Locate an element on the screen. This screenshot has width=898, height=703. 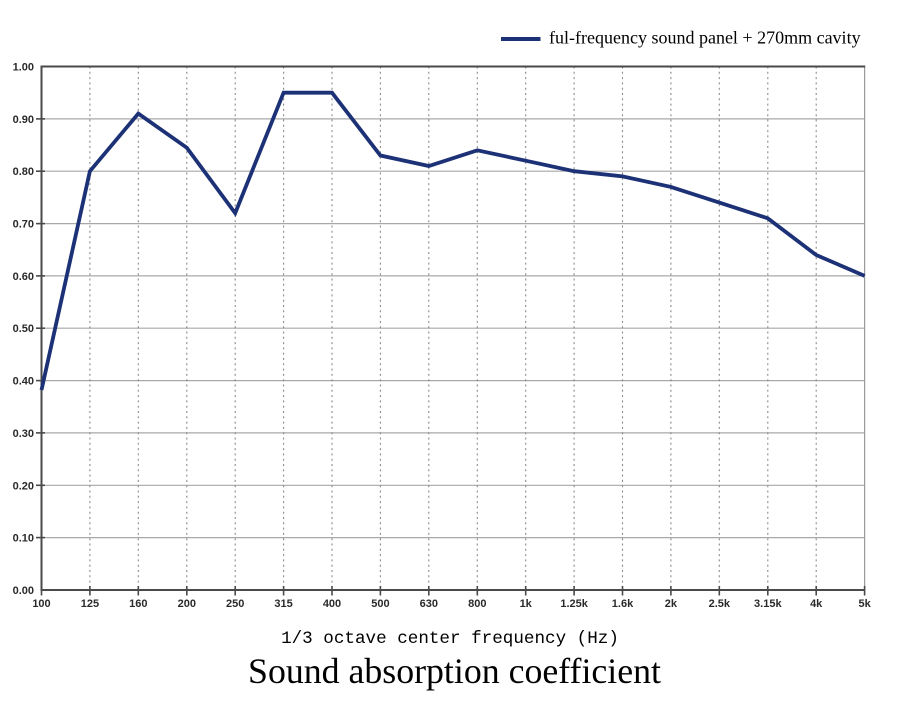
svg-text: 1.6k is located at coordinates (623, 604).